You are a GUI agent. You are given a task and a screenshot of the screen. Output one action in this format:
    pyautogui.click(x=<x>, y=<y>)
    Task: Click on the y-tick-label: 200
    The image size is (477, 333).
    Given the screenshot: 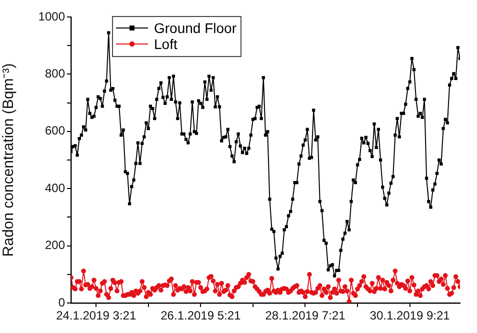 What is the action you would take?
    pyautogui.click(x=55, y=245)
    